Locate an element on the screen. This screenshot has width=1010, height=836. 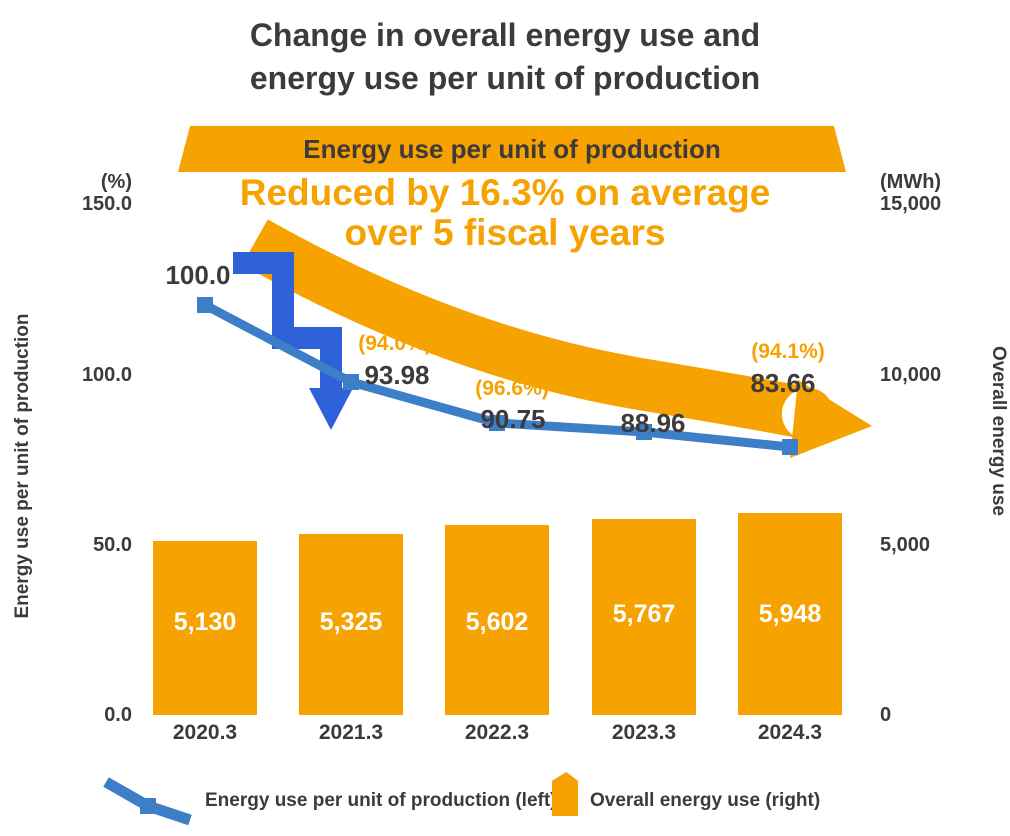
right-axis-tick-5000: 5,000 is located at coordinates (905, 545).